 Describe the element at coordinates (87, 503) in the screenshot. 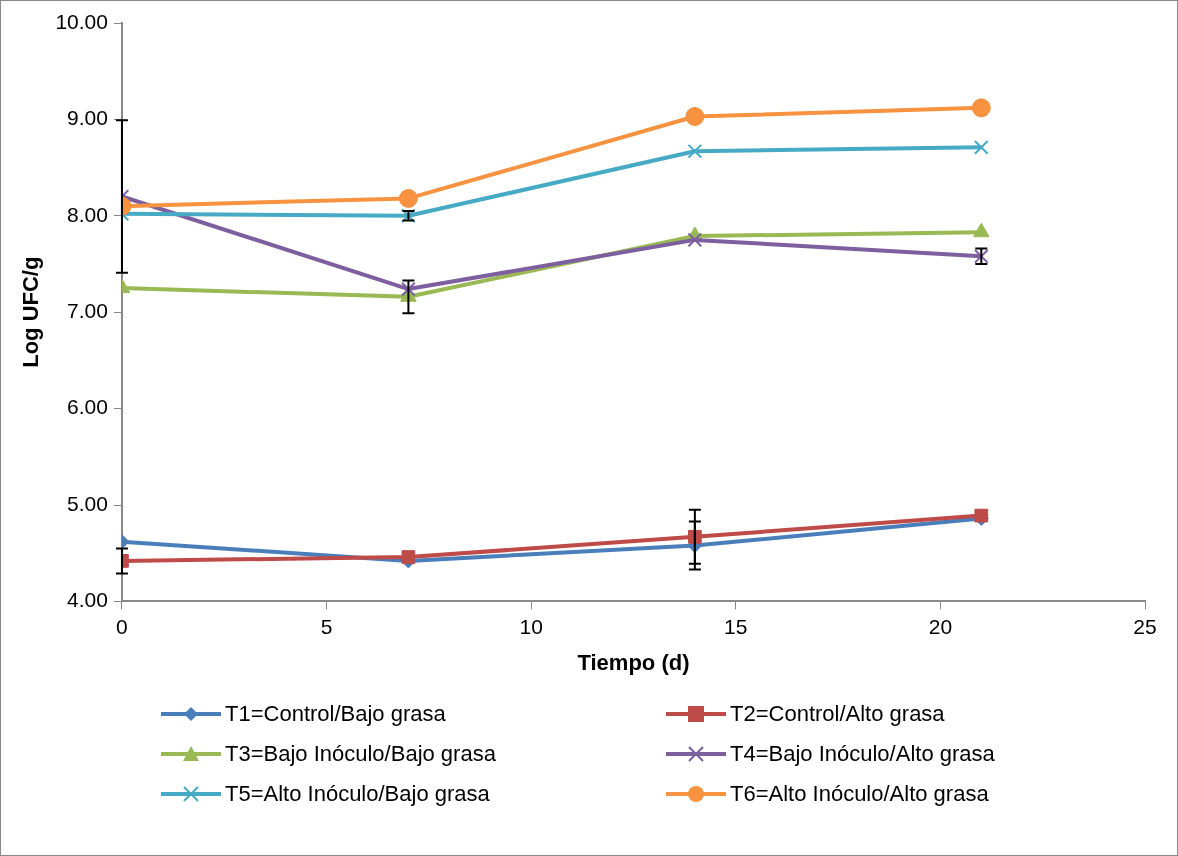

I see `y-tick-label: 5.00` at that location.